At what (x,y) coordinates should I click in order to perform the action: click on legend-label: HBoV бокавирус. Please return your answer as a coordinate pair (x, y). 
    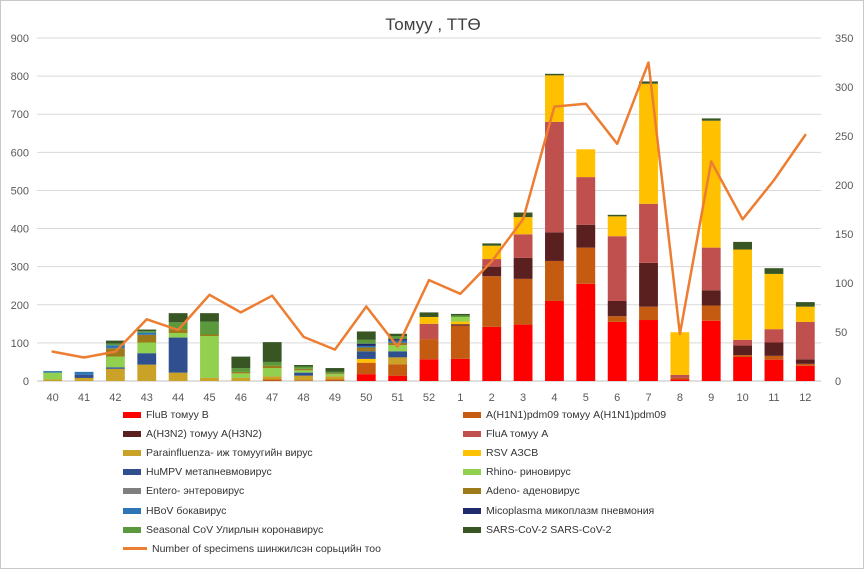
    Looking at the image, I should click on (186, 510).